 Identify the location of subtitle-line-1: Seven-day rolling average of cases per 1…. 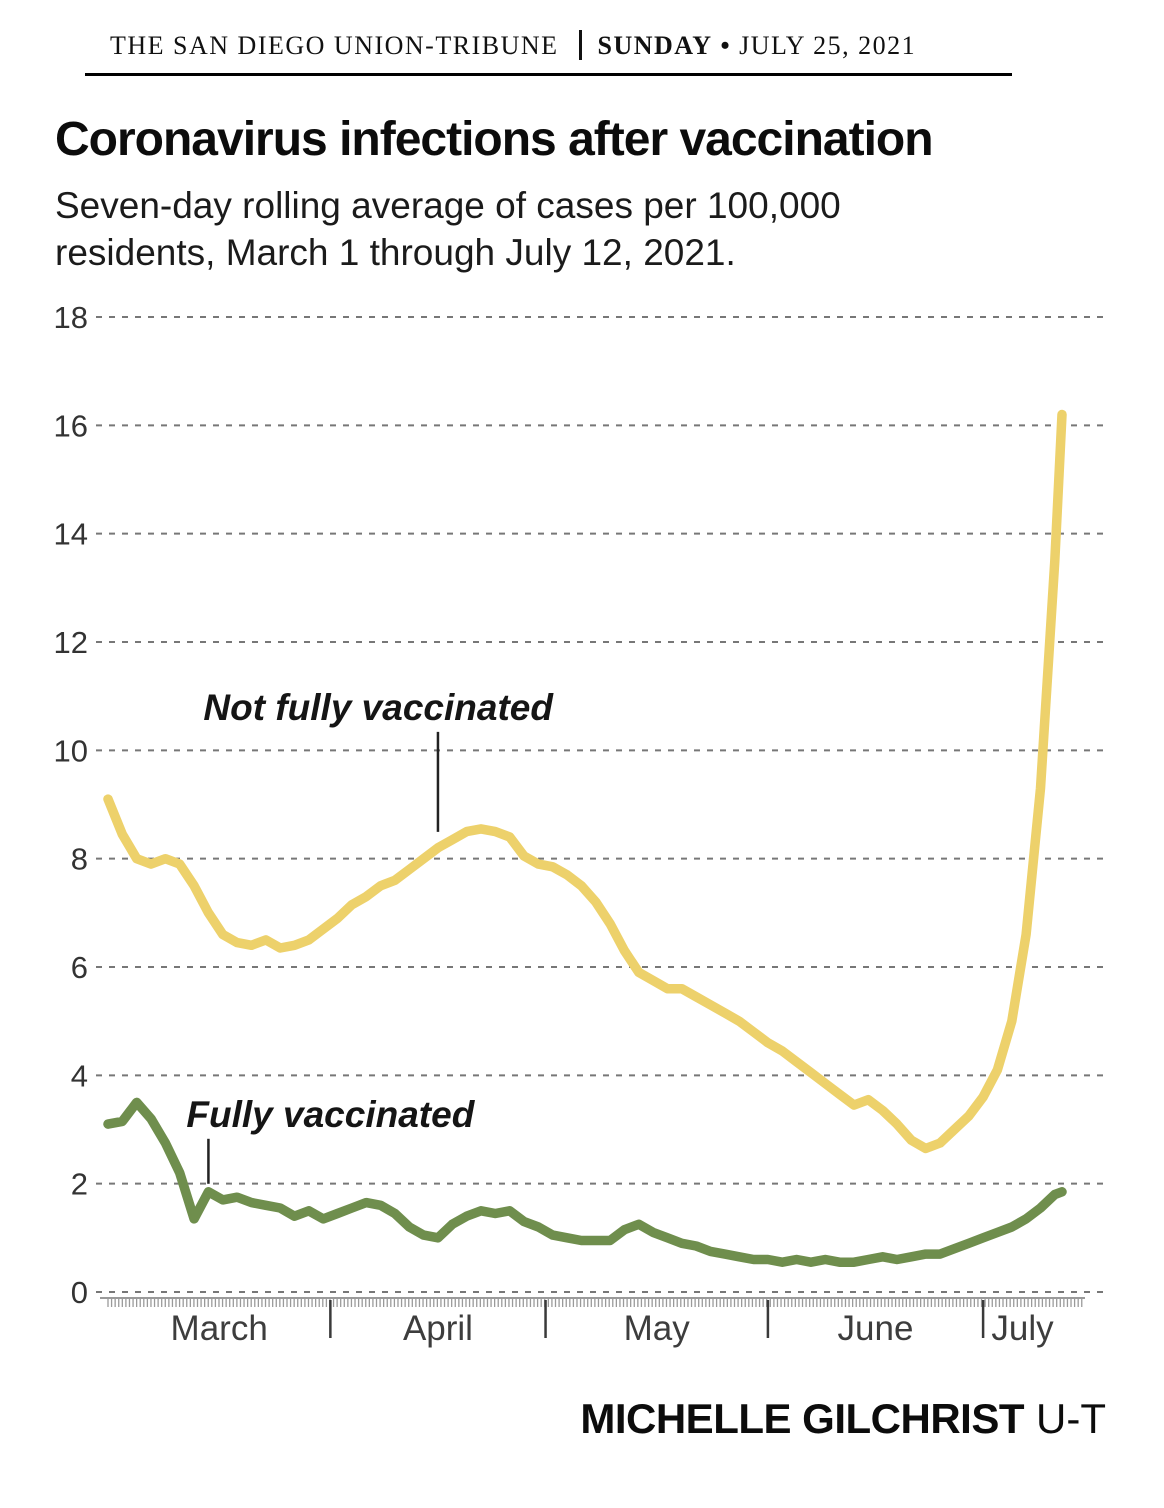
(448, 205).